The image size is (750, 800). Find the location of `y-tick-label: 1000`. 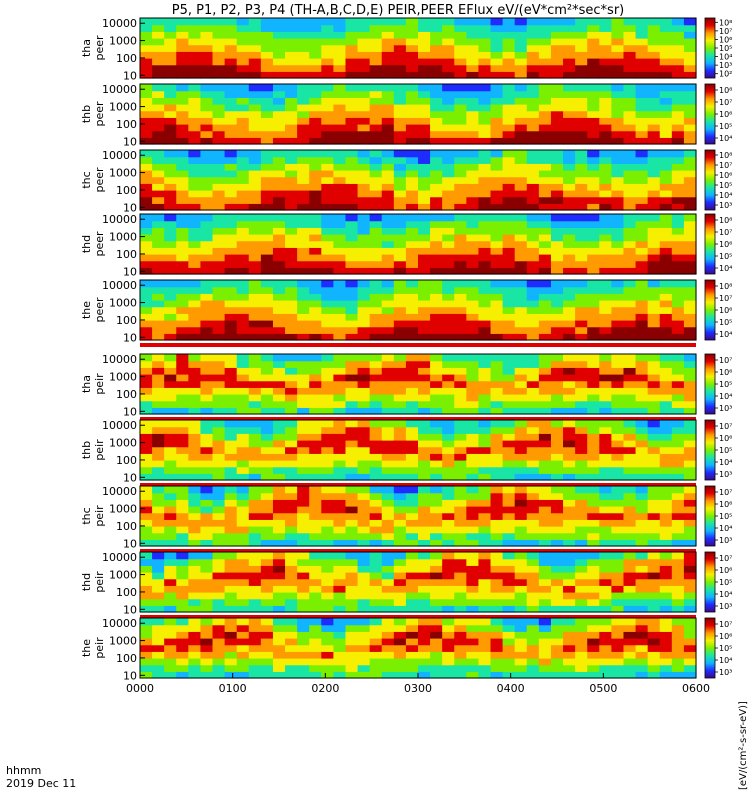

y-tick-label: 1000 is located at coordinates (123, 173).